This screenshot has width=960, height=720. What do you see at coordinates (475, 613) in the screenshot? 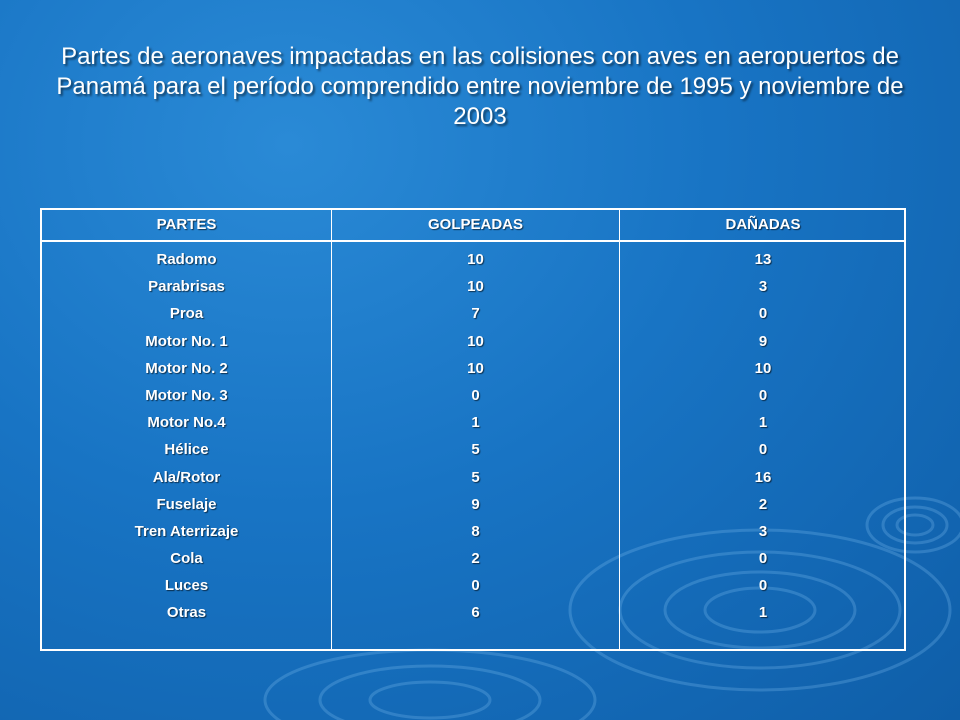
I see `table-cell-golpeadas: 6` at bounding box center [475, 613].